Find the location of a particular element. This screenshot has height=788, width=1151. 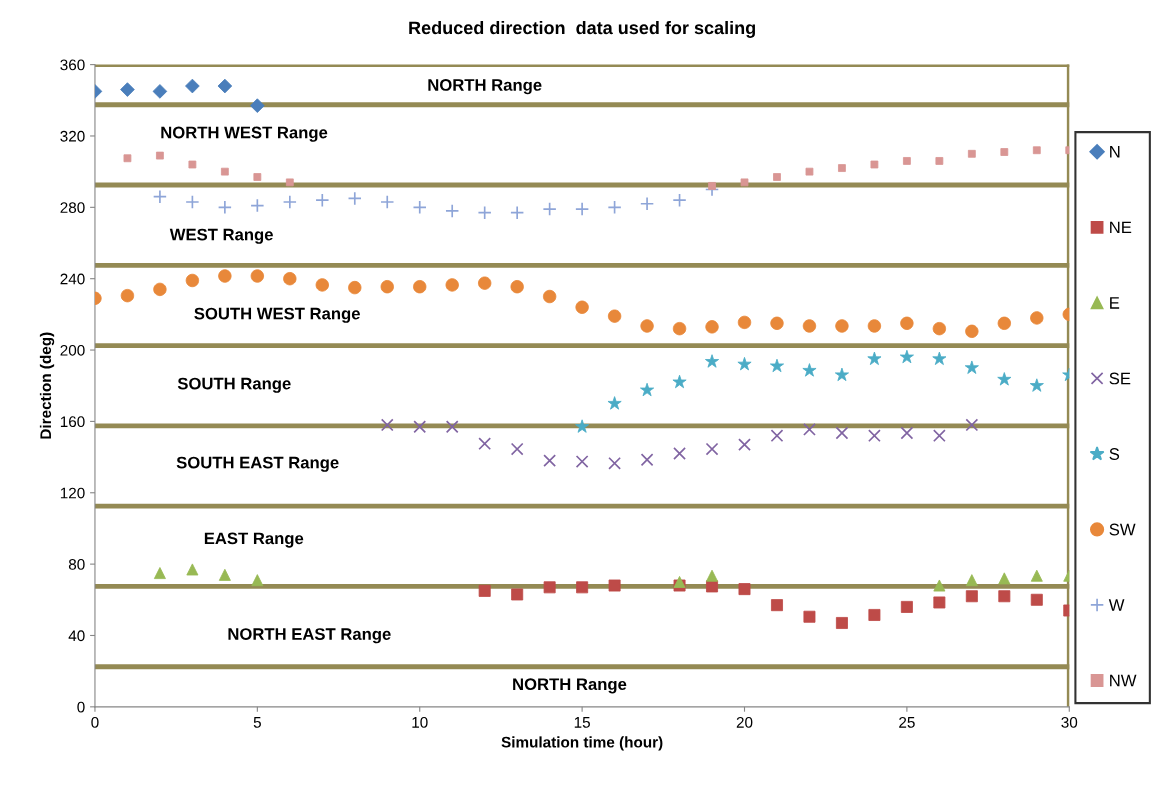

annotation: EAST Range is located at coordinates (254, 540).